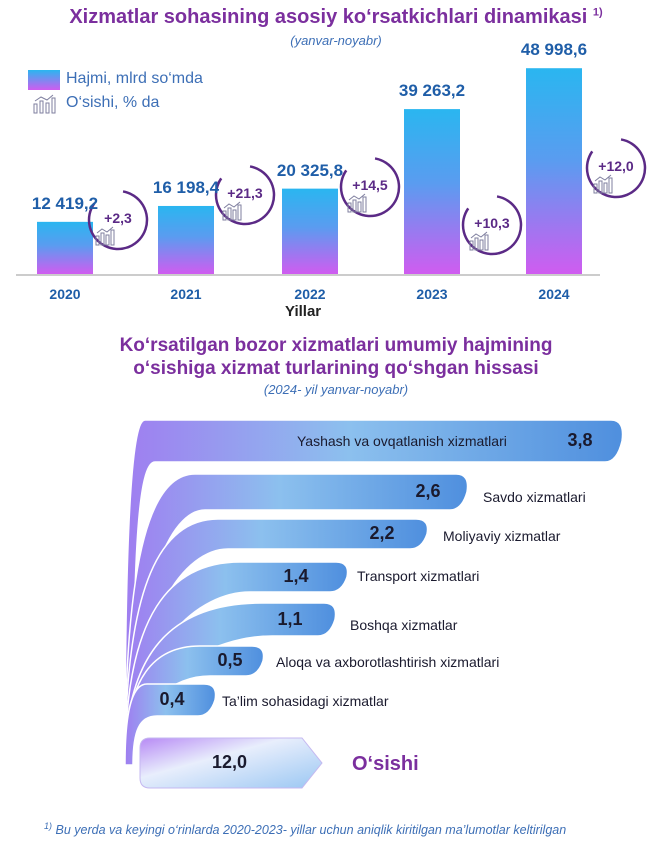 This screenshot has height=854, width=672. I want to click on contribution-category-label: Ta’lim sohasidagi xizmatlar, so click(305, 701).